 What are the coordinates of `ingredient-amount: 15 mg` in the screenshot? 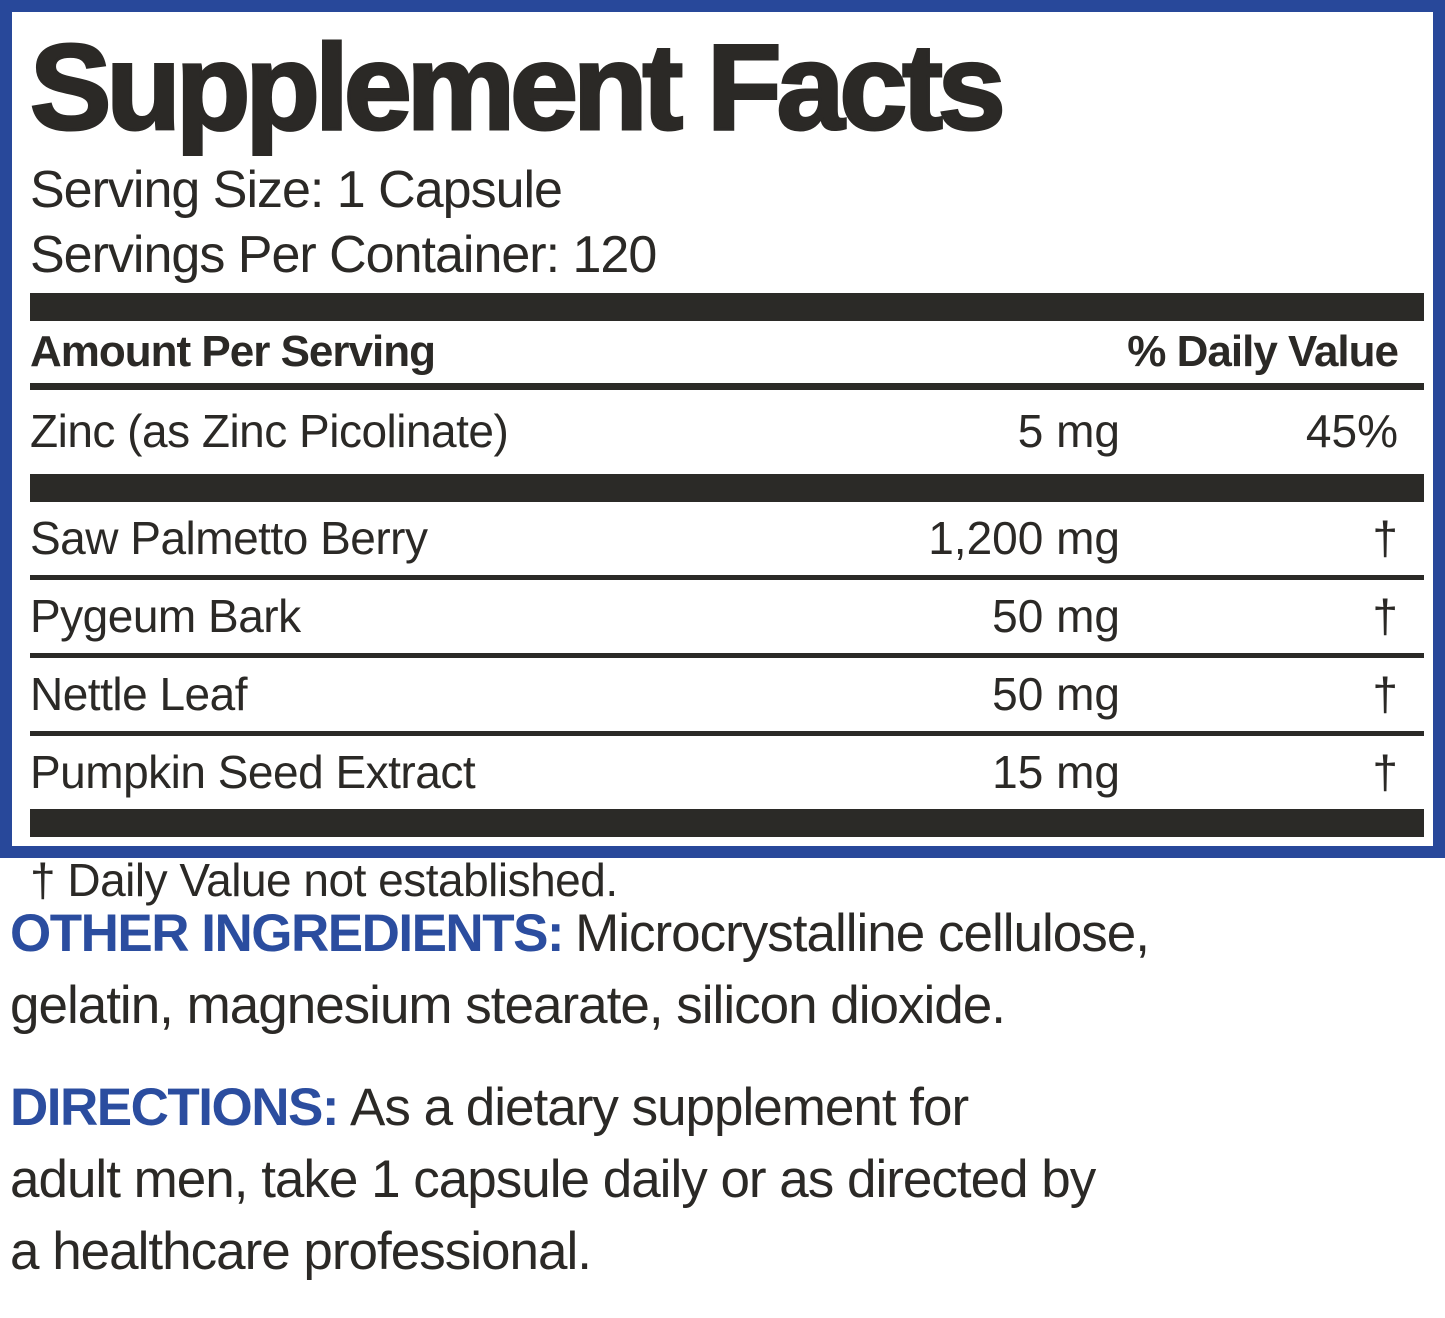 It's located at (1056, 772).